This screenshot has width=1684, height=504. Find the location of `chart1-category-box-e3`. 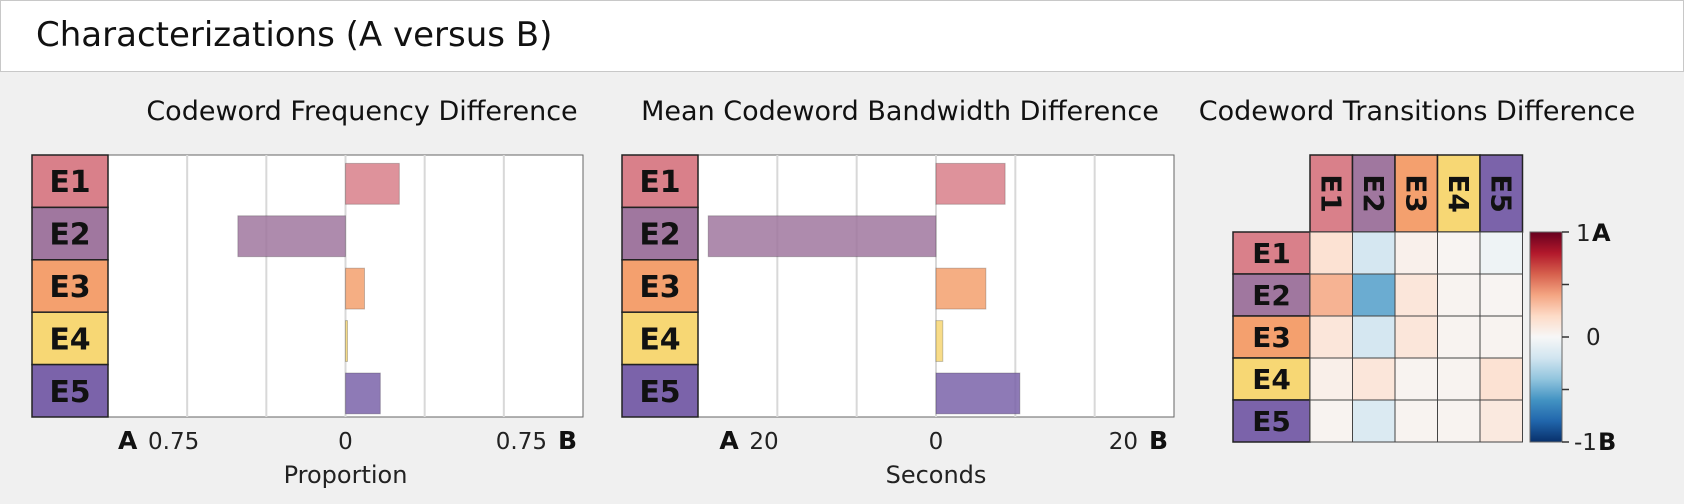

chart1-category-box-e3 is located at coordinates (660, 286).